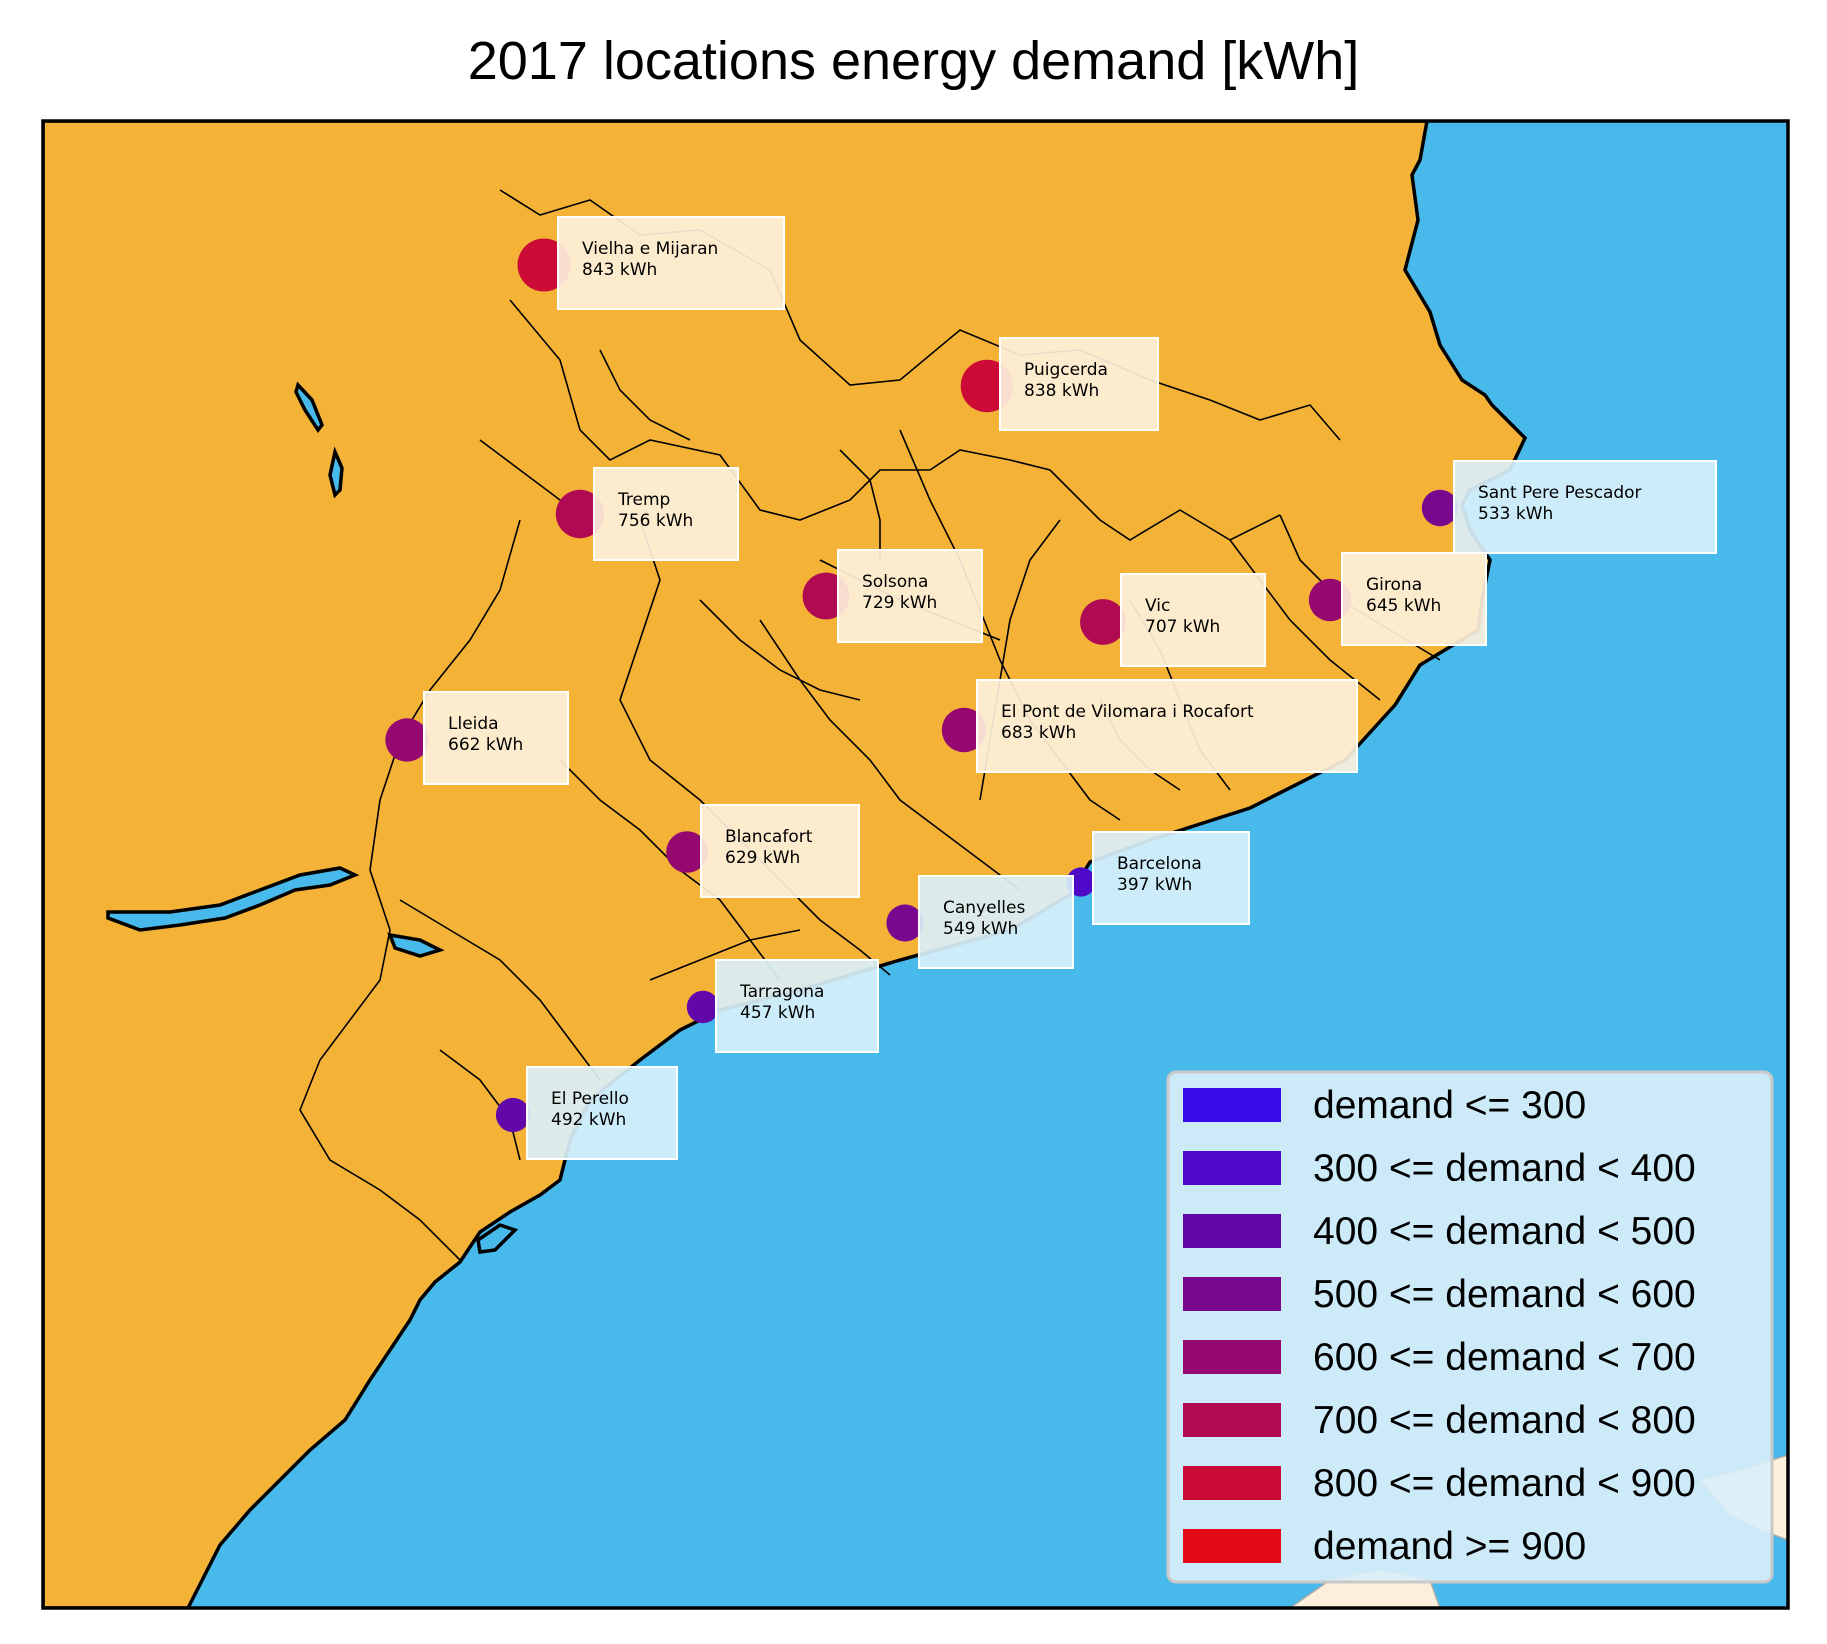  What do you see at coordinates (485, 745) in the screenshot?
I see `location-demand: 662 kWh` at bounding box center [485, 745].